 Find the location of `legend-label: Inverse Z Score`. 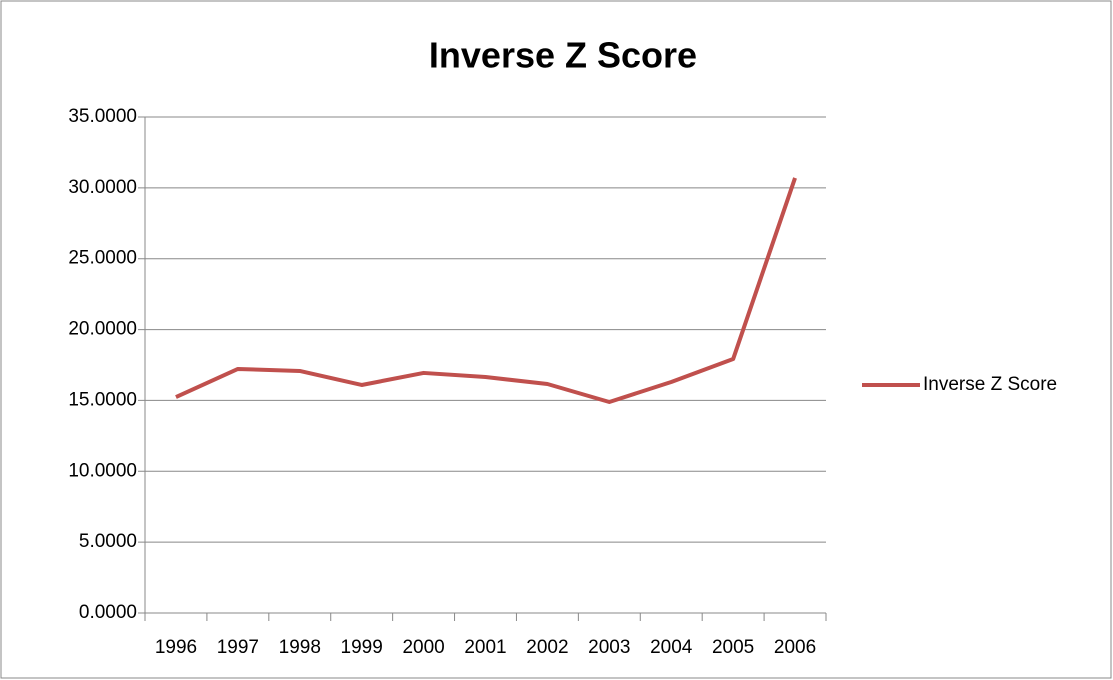

legend-label: Inverse Z Score is located at coordinates (990, 384).